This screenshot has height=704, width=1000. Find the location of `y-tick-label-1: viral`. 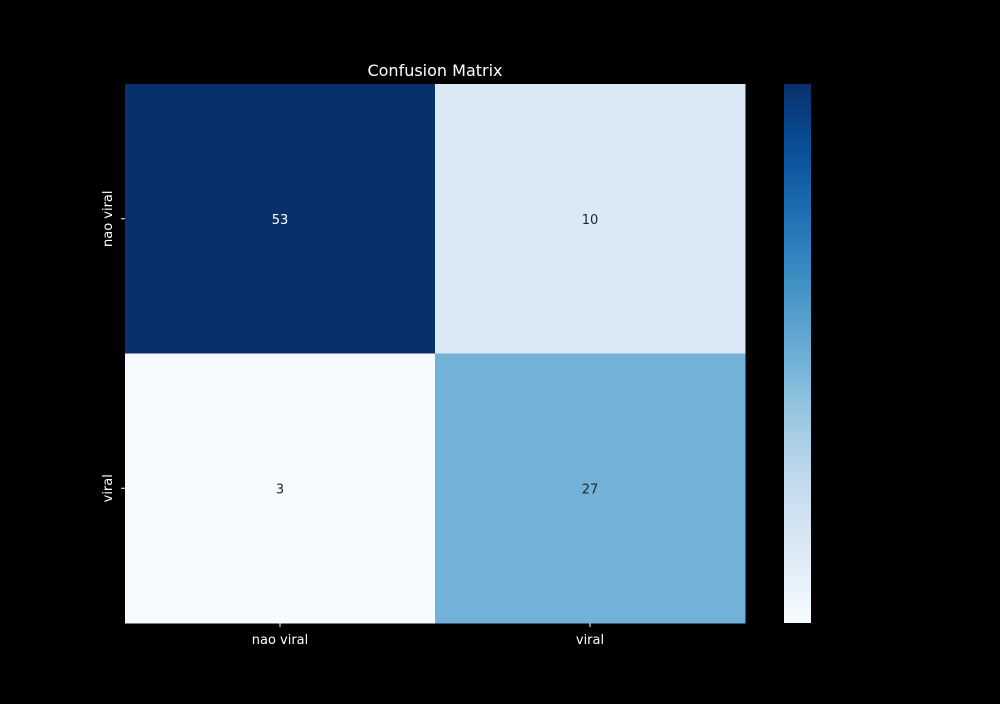

y-tick-label-1: viral is located at coordinates (108, 488).